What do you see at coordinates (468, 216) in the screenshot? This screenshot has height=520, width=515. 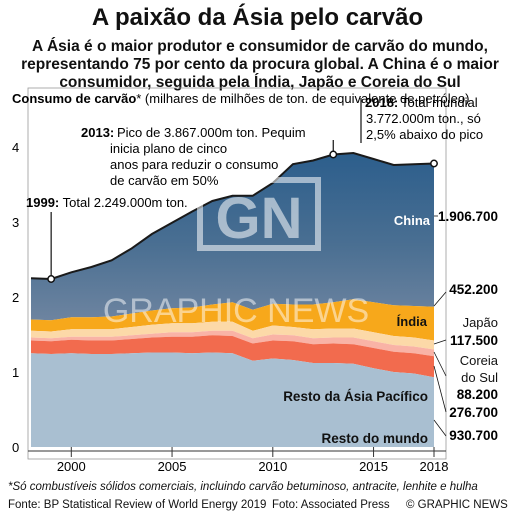 I see `value-china: 1.906.700` at bounding box center [468, 216].